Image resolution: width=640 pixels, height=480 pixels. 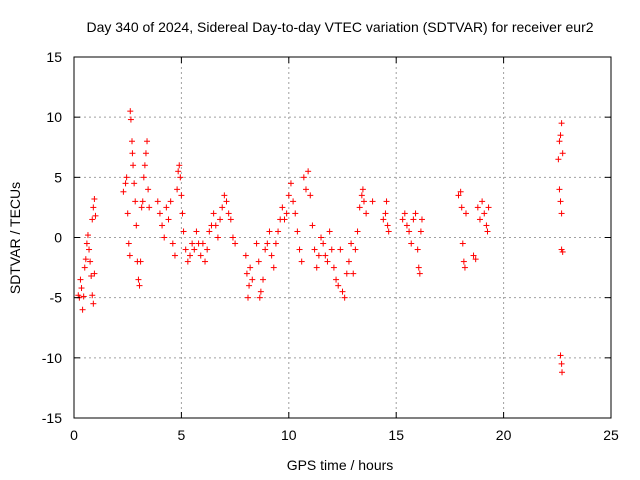 I want to click on x-tick-label: 10, so click(x=289, y=435).